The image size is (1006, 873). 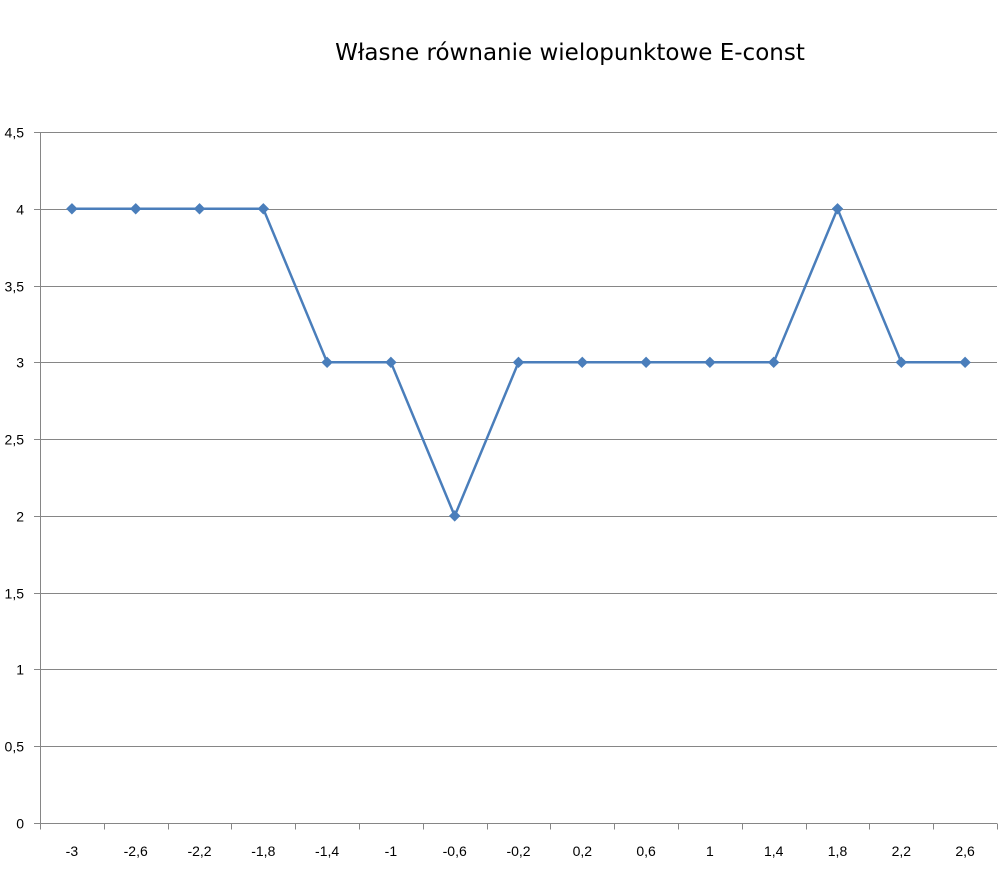 I want to click on x-tick-label: -1, so click(x=391, y=851).